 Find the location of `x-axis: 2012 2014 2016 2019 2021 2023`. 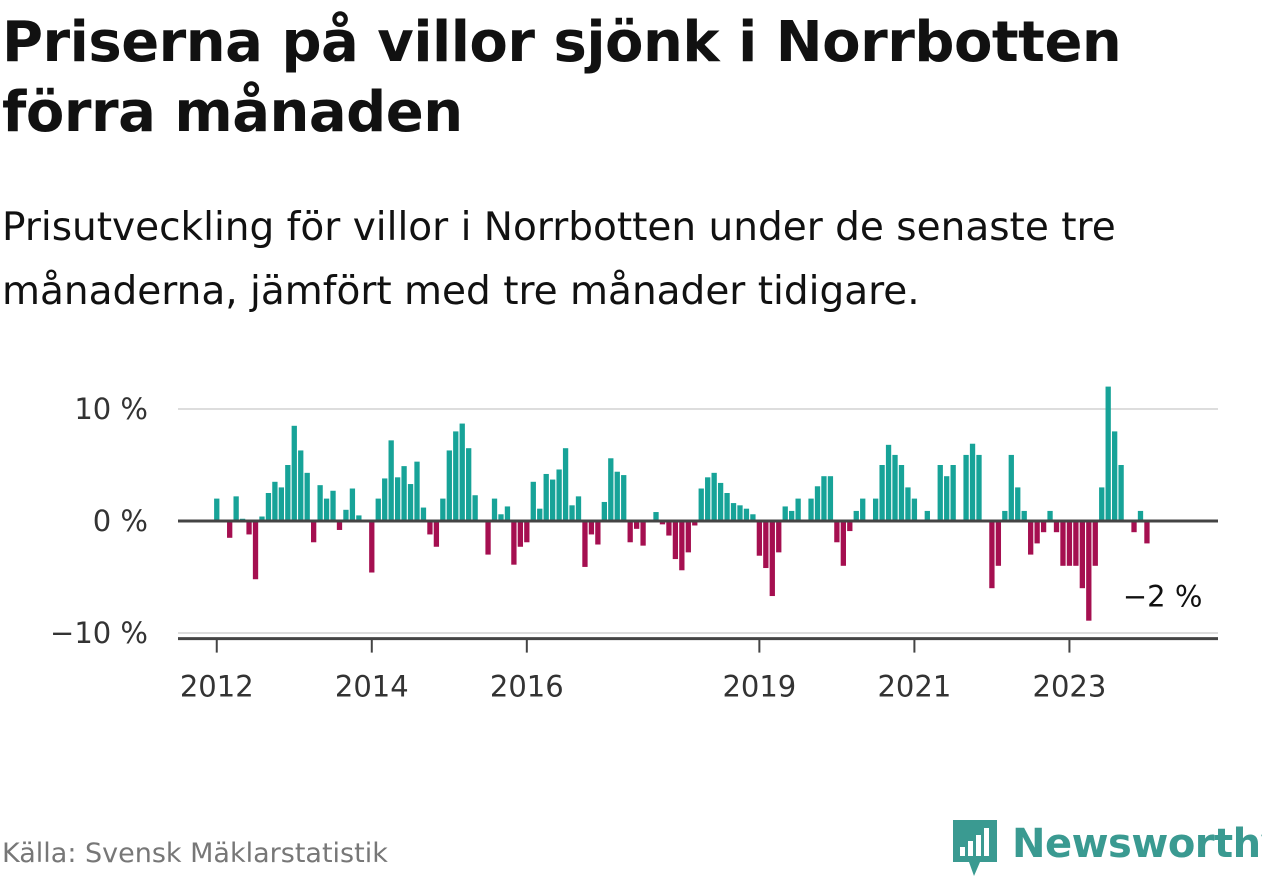

x-axis: 2012 2014 2016 2019 2021 2023 is located at coordinates (698, 670).